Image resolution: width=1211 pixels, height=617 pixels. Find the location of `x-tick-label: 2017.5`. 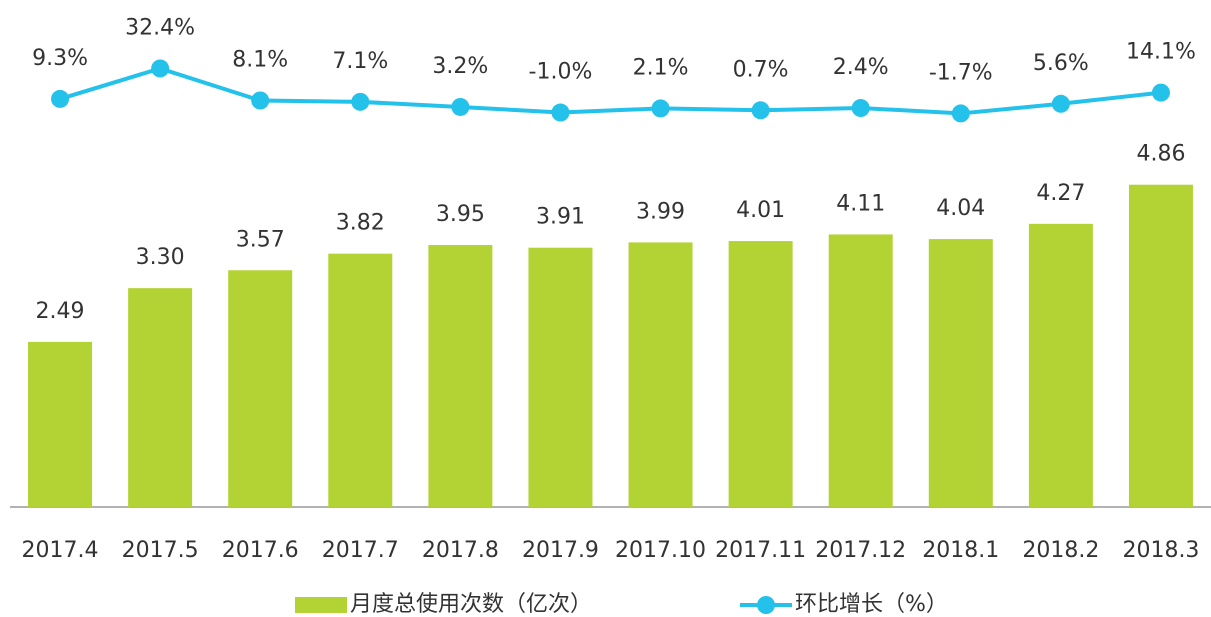

x-tick-label: 2017.5 is located at coordinates (160, 550).